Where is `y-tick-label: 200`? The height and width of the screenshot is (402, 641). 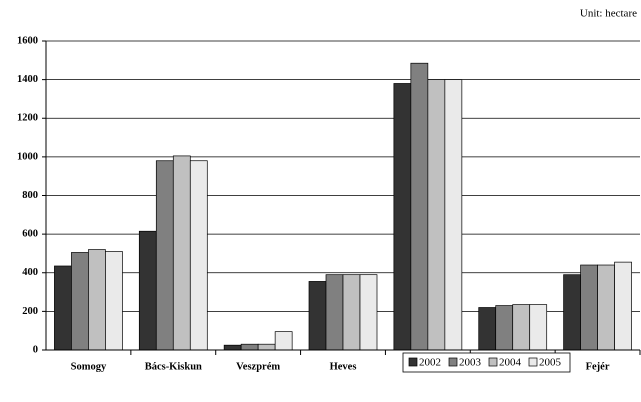
y-tick-label: 200 is located at coordinates (30, 311).